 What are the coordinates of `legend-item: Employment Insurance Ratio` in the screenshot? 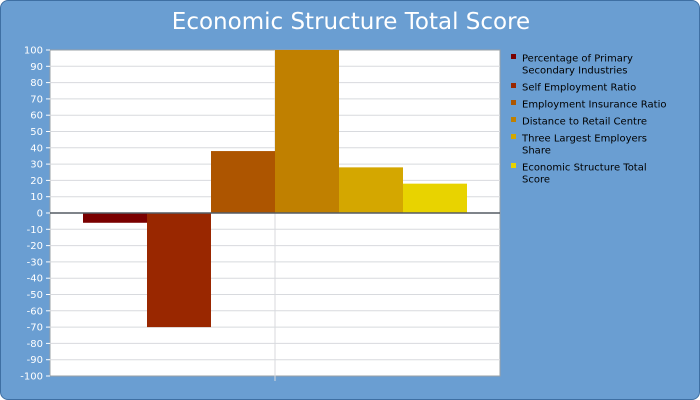 It's located at (588, 105).